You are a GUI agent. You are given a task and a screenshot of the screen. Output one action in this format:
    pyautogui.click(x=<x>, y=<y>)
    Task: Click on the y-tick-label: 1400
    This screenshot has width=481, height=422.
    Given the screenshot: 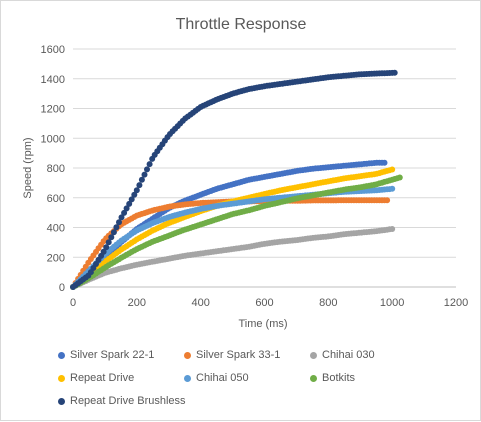 What is the action you would take?
    pyautogui.click(x=53, y=80)
    